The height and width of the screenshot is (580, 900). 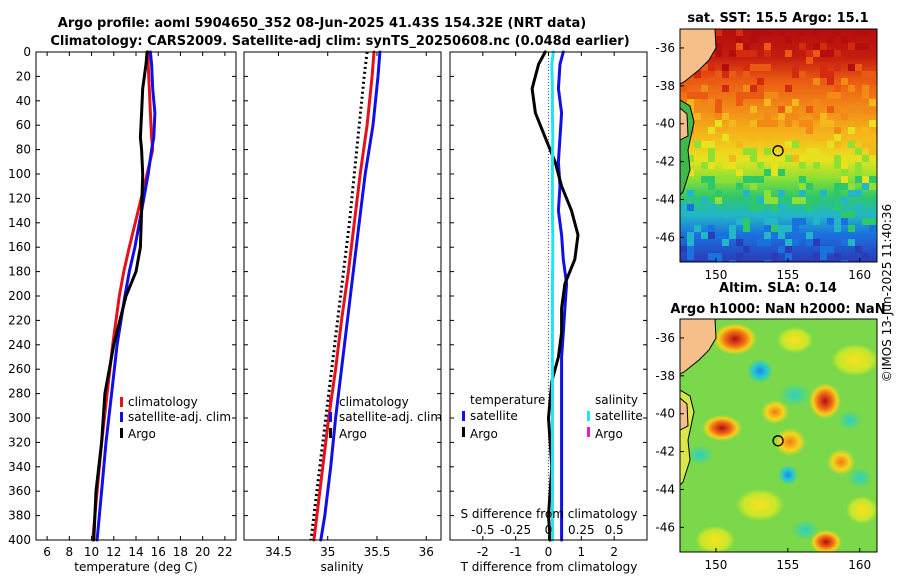 I want to click on map-xtick-label: 160, so click(x=859, y=275).